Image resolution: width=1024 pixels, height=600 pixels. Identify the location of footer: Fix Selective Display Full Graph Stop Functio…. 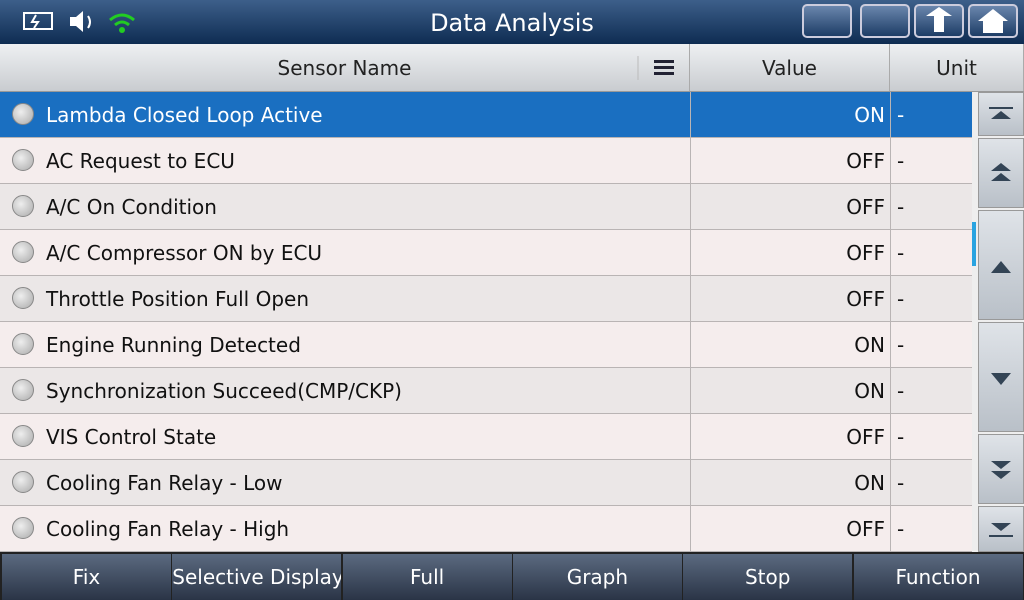
(512, 576).